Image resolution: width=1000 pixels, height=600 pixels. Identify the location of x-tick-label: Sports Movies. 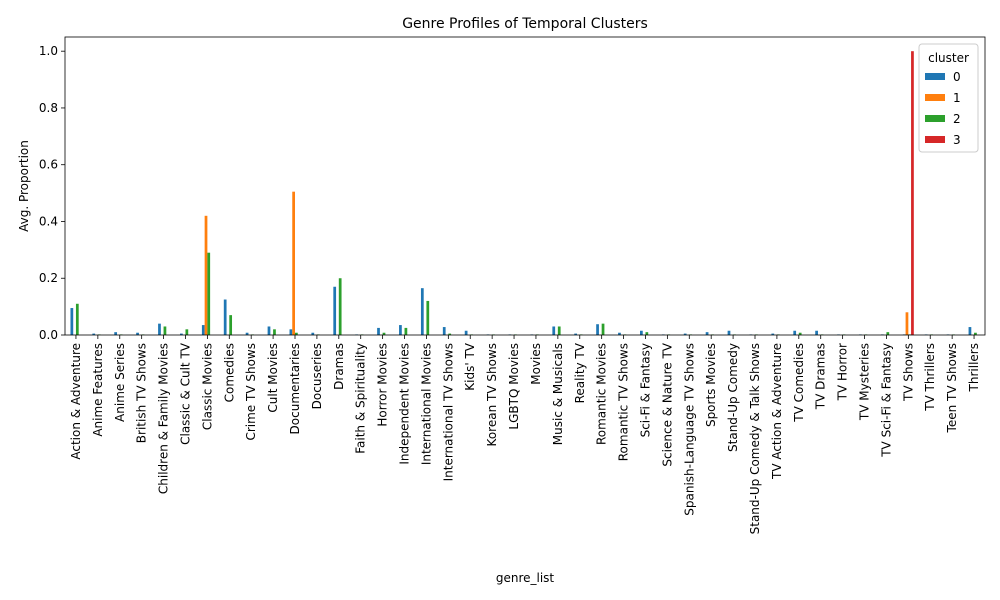
(711, 385).